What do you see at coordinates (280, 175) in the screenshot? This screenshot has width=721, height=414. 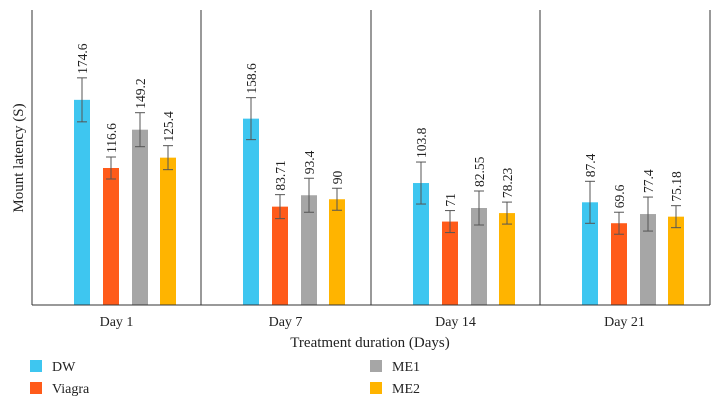 I see `data-label: 83.71` at bounding box center [280, 175].